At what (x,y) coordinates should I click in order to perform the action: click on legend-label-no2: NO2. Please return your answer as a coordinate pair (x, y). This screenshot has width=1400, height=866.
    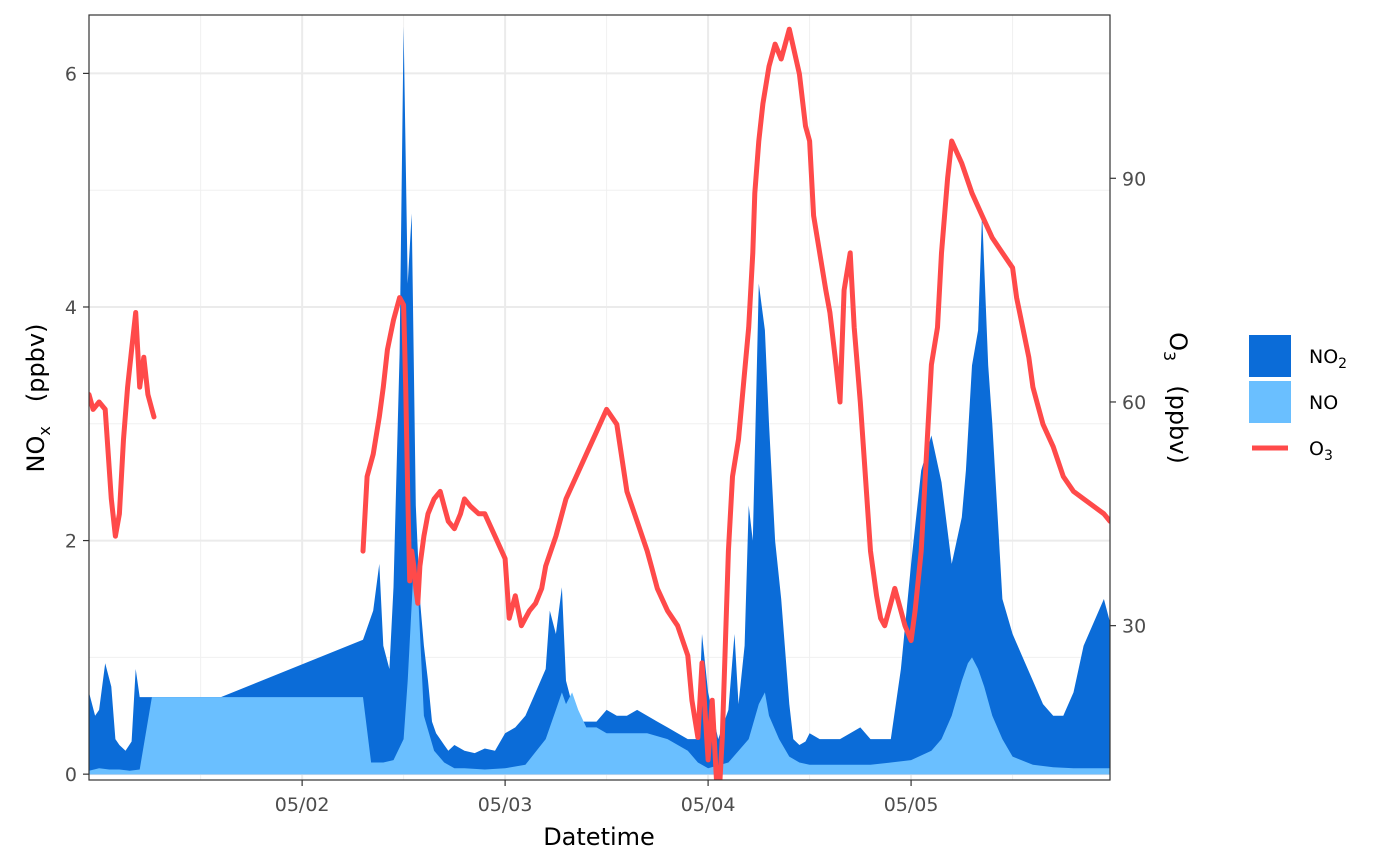
    Looking at the image, I should click on (1328, 359).